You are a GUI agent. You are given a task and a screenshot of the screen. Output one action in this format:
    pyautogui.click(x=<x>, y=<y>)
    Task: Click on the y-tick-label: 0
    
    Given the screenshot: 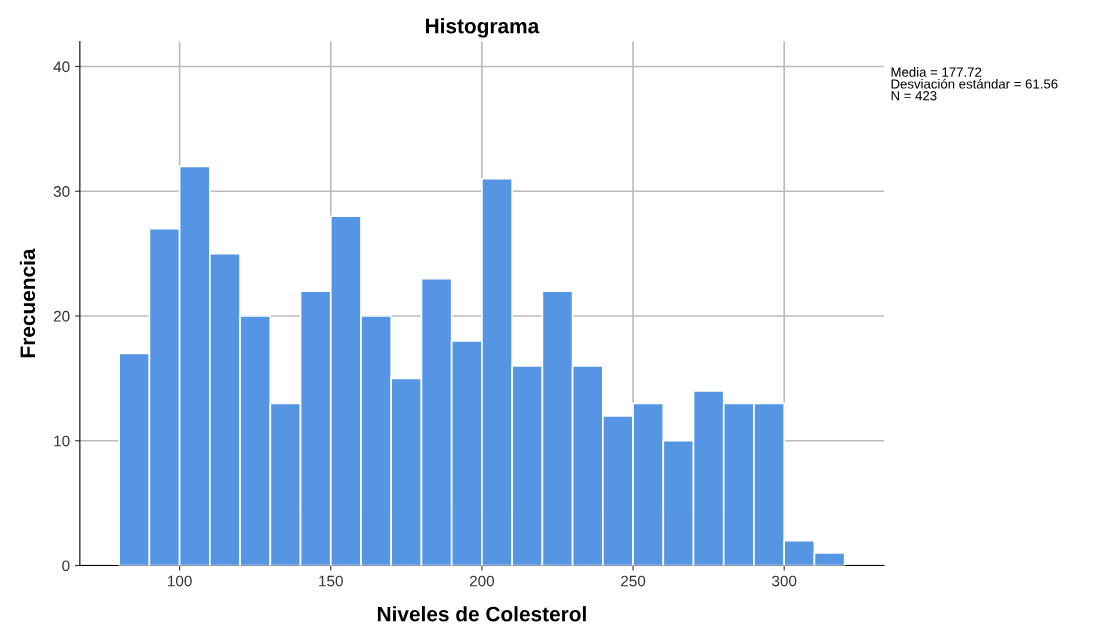 What is the action you would take?
    pyautogui.click(x=66, y=566)
    